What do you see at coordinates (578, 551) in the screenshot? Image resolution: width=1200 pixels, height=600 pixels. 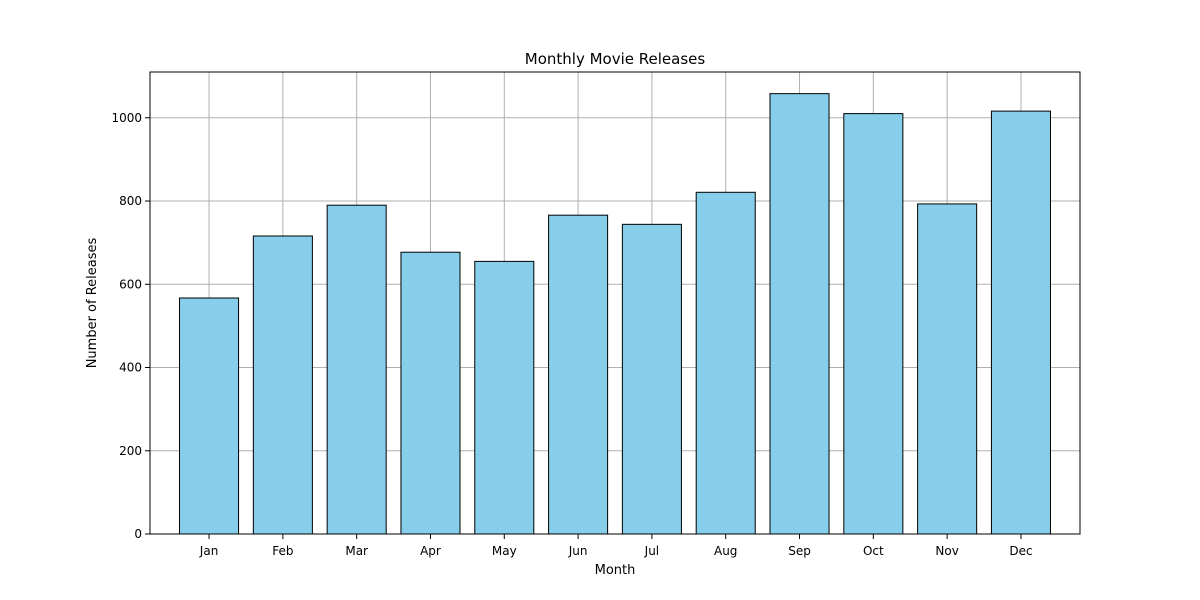 I see `x-tick-label: Jun` at bounding box center [578, 551].